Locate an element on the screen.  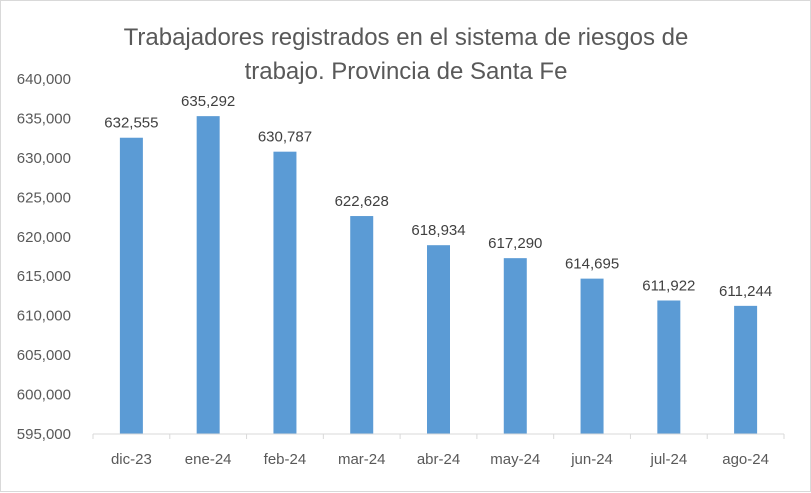
data-label: 614,695 is located at coordinates (592, 264).